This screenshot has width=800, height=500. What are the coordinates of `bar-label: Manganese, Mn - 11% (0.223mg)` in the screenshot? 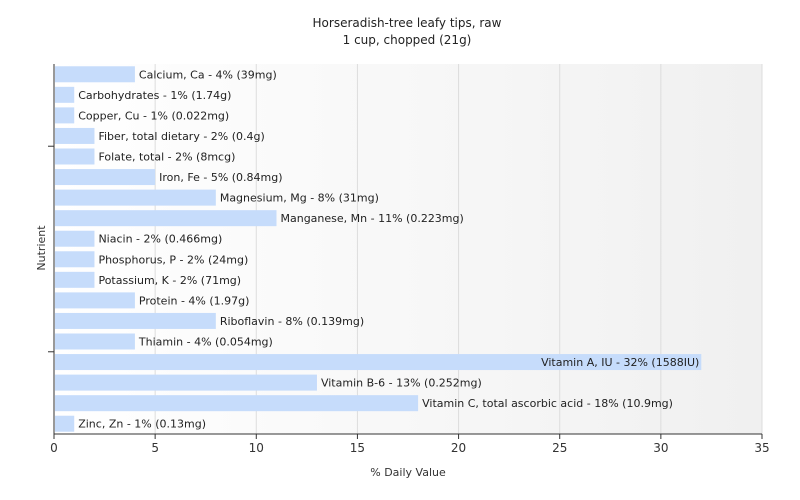 It's located at (372, 218).